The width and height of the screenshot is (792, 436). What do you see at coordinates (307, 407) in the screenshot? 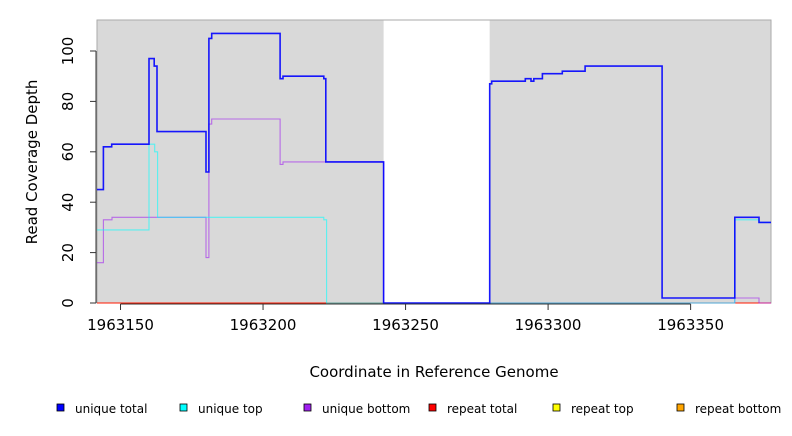
I see `legend-swatch-unique-bottom` at bounding box center [307, 407].